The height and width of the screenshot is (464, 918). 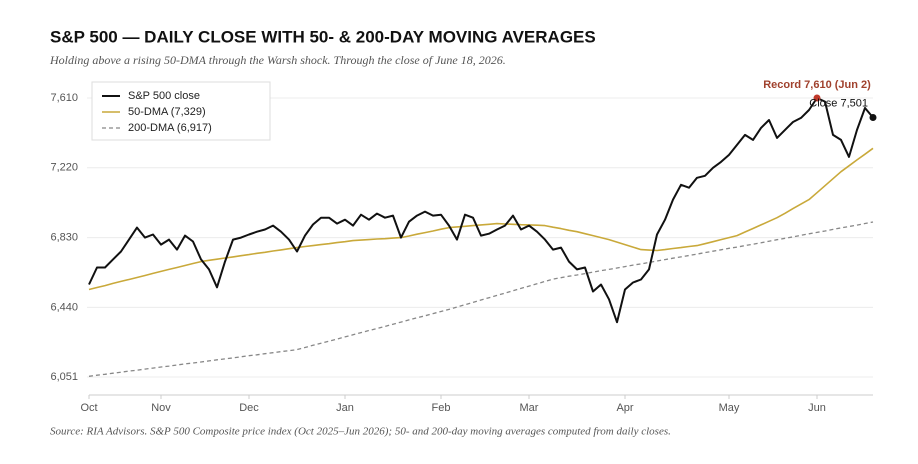 I want to click on record-marker, so click(x=817, y=98).